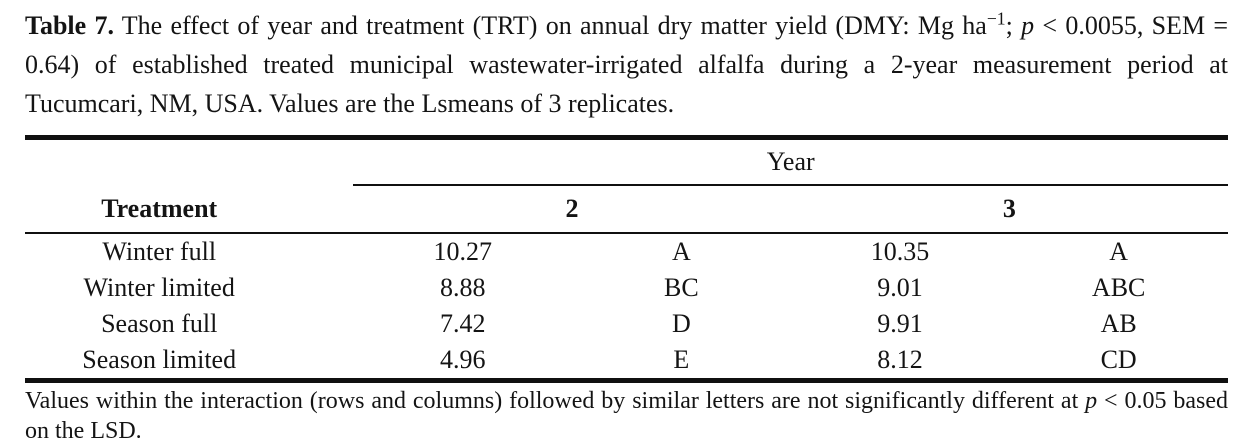  I want to click on footnote-p-symbol: p, so click(1091, 401).